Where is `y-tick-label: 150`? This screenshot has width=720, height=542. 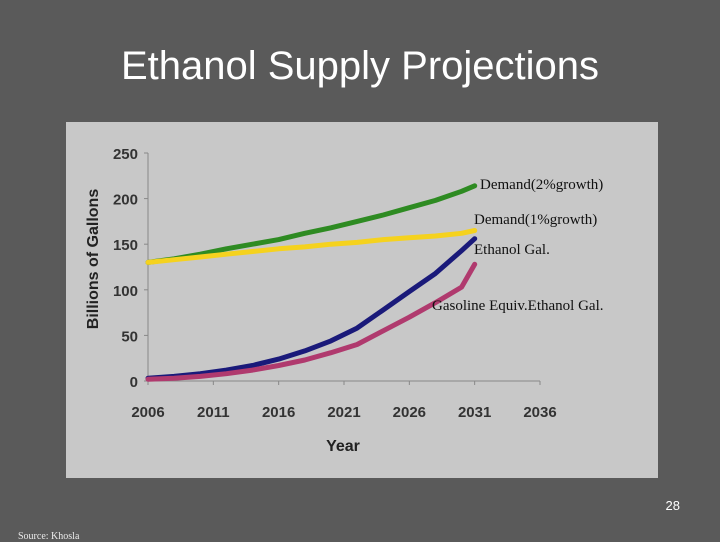
y-tick-label: 150 is located at coordinates (125, 245).